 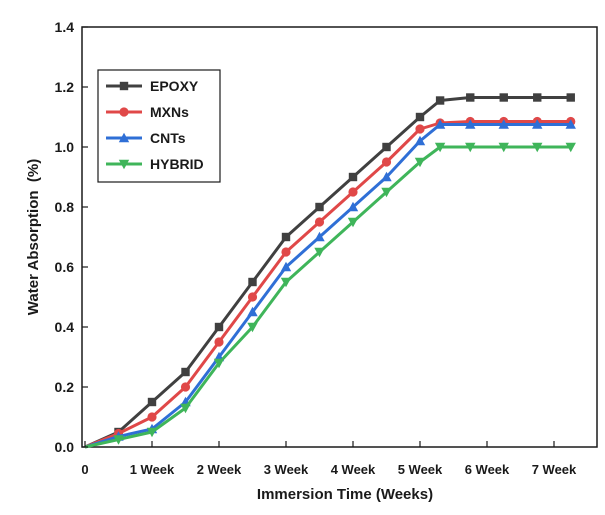 I want to click on x-tick-label: 0, so click(x=84, y=469).